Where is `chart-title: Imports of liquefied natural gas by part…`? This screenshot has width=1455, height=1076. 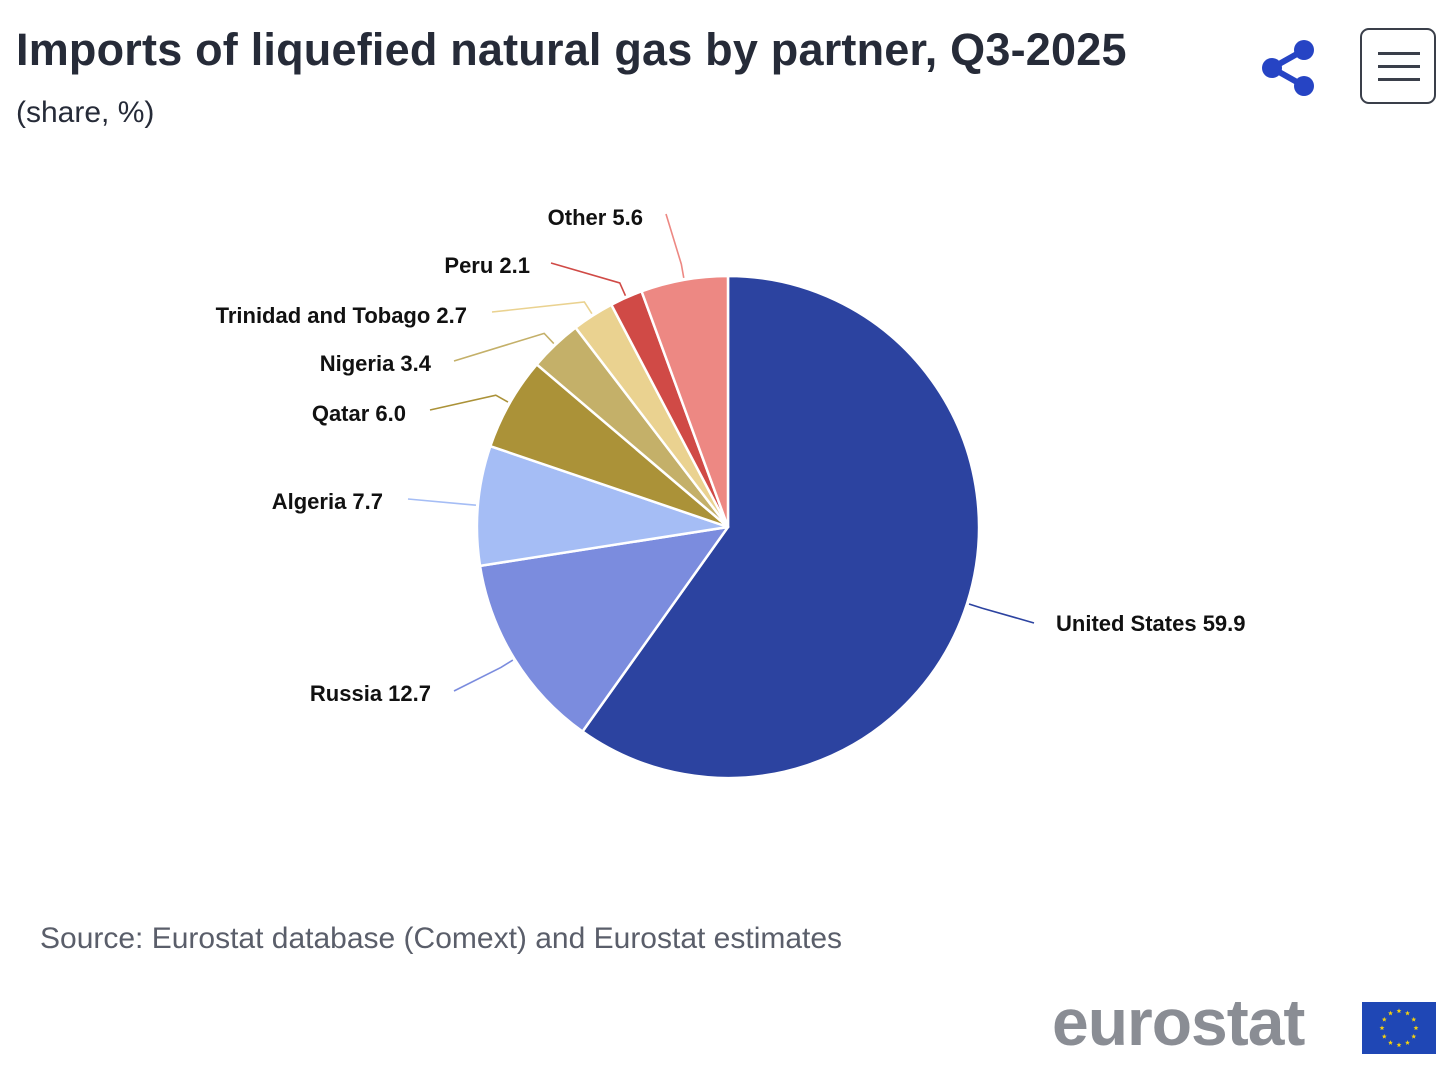
chart-title: Imports of liquefied natural gas by part… is located at coordinates (571, 49).